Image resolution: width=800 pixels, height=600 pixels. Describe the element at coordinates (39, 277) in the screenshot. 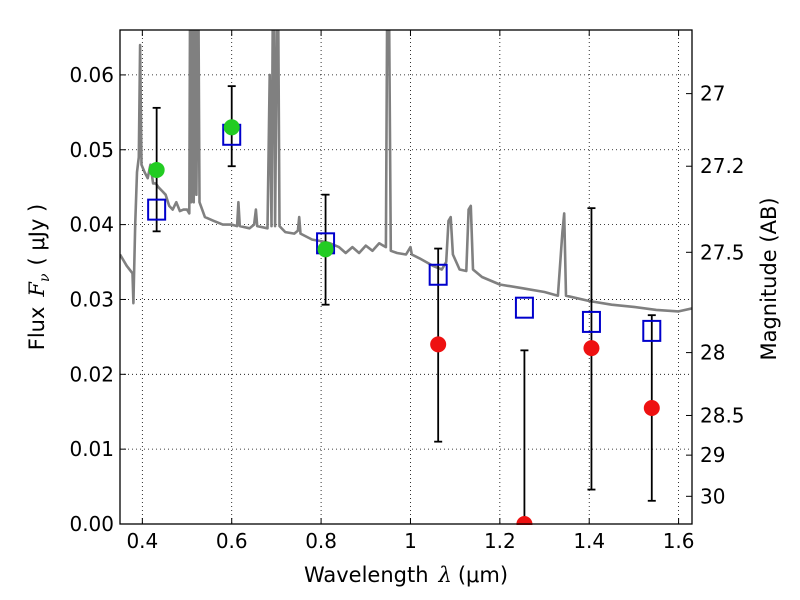

I see `y-axis-label: FluxFν( μJy )` at that location.